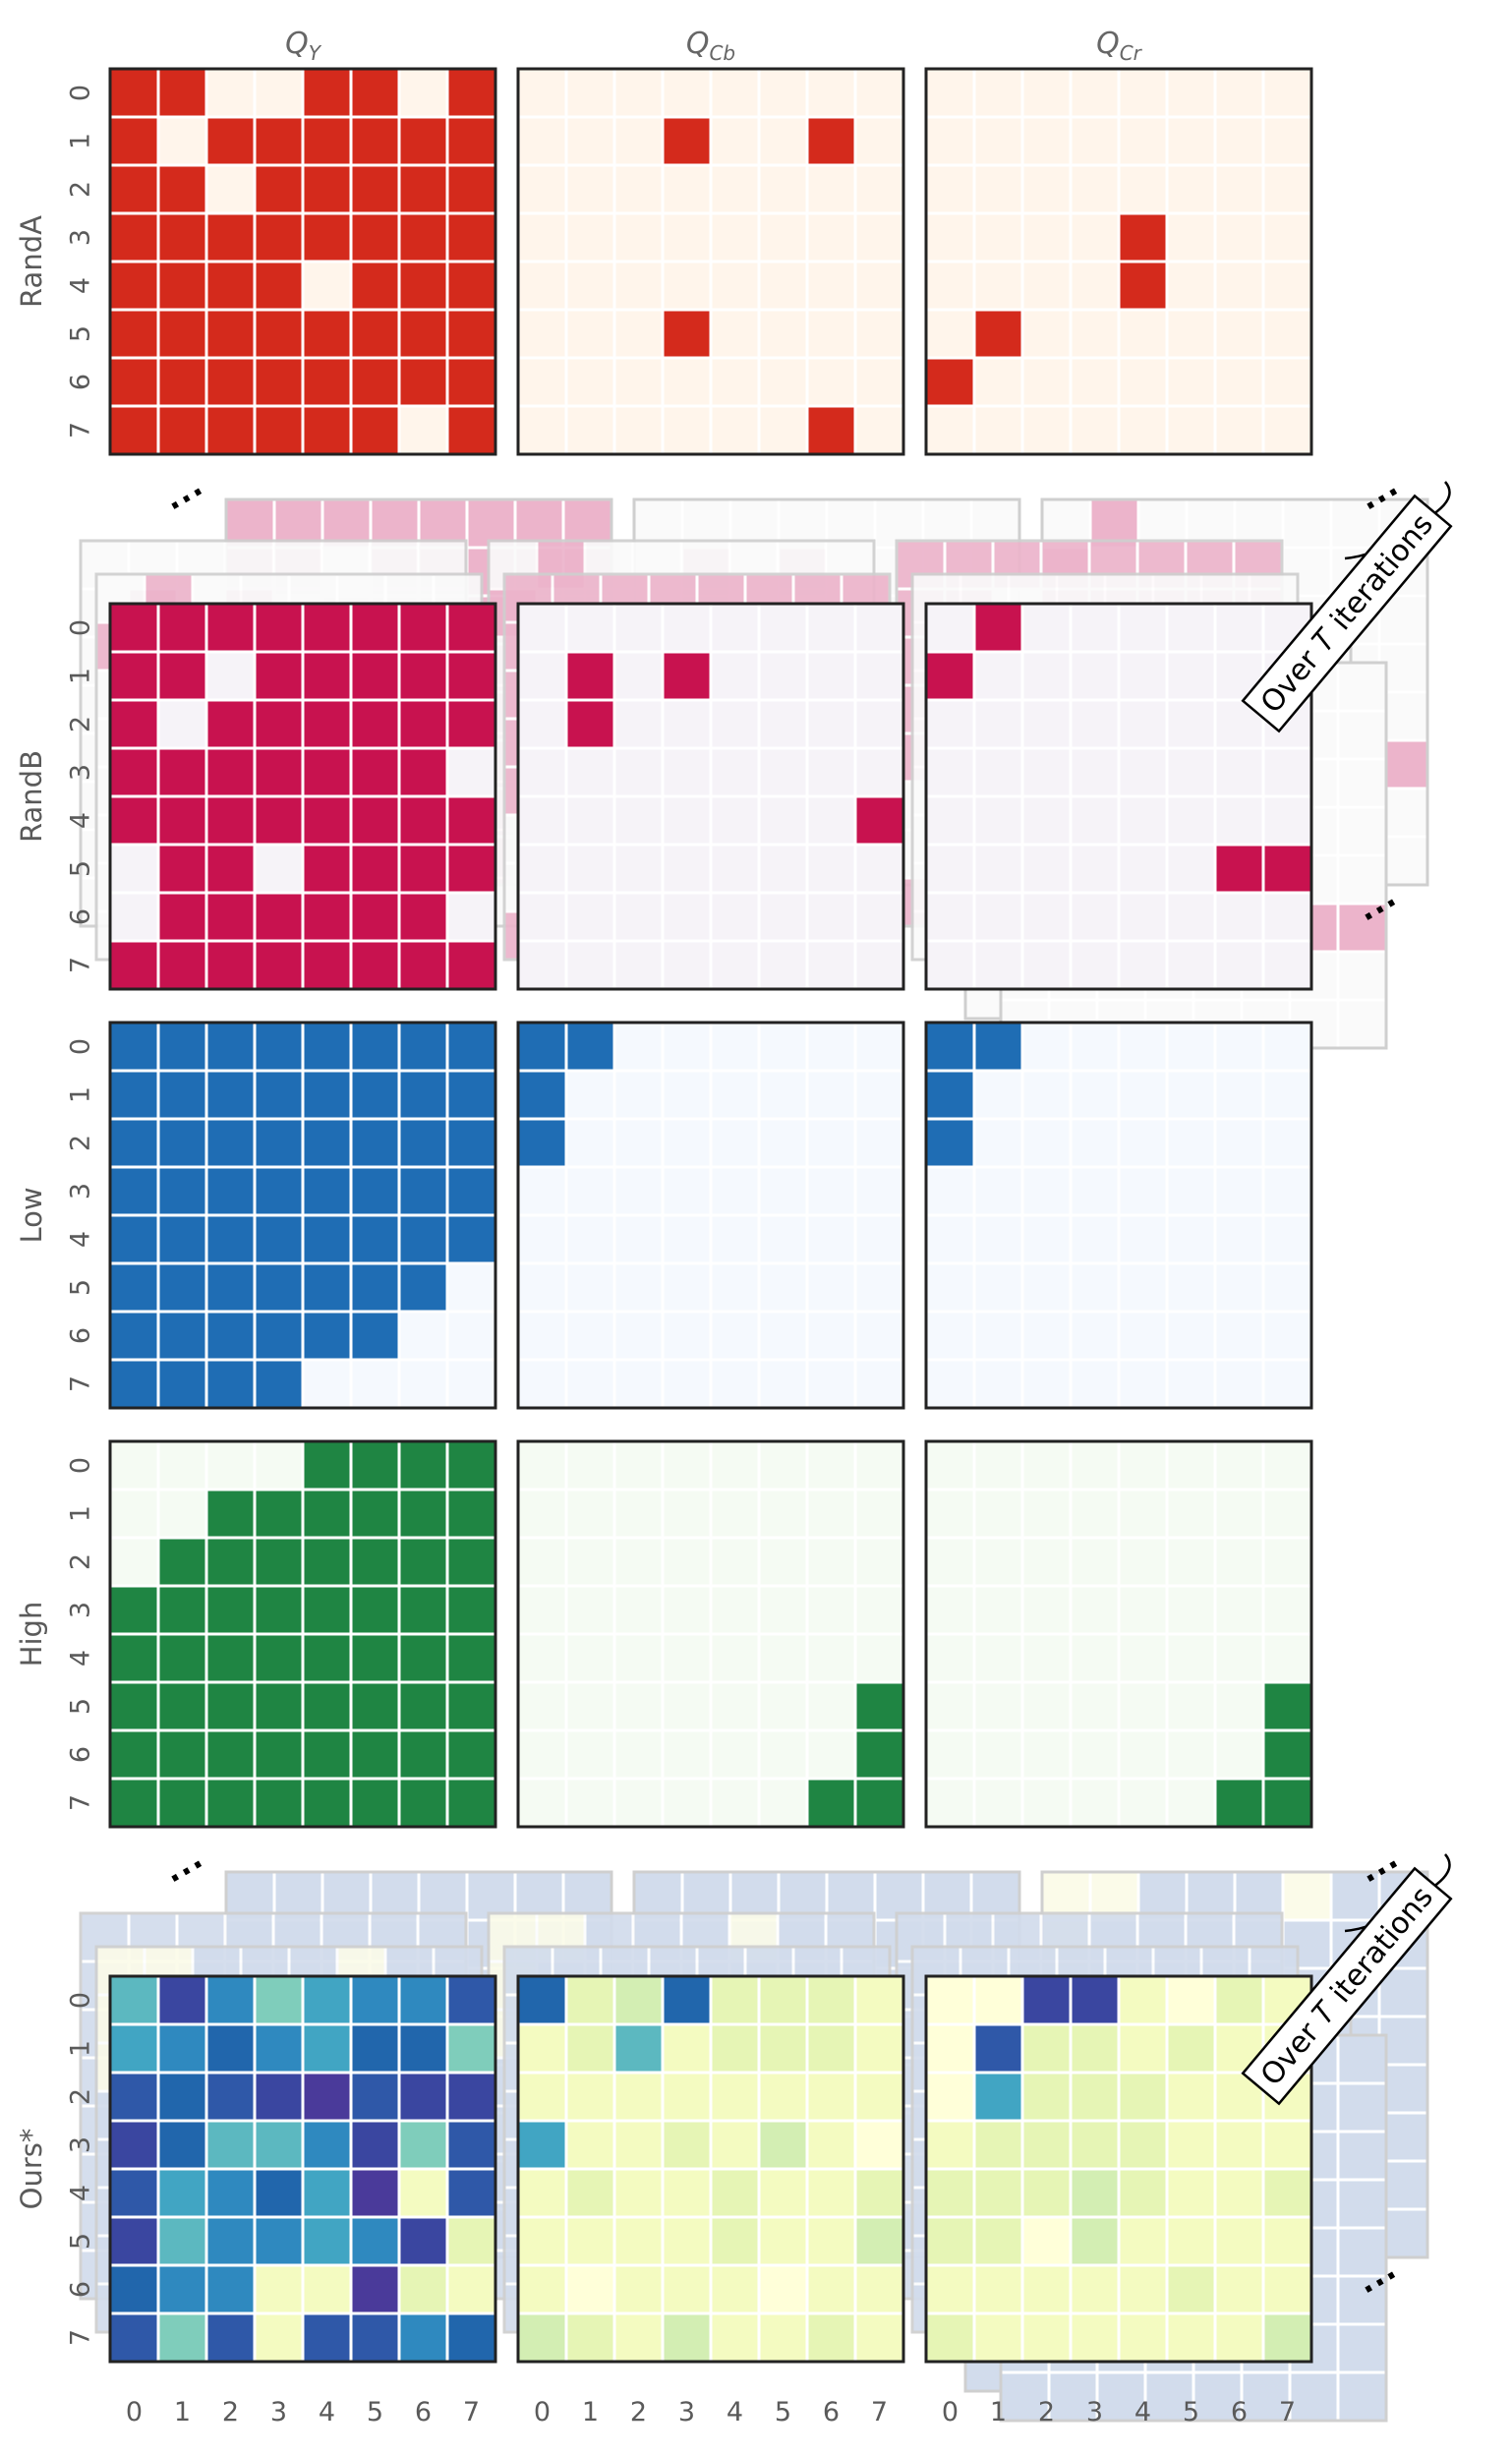 This screenshot has height=2456, width=1512. I want to click on y-tick-label: 1, so click(81, 1513).